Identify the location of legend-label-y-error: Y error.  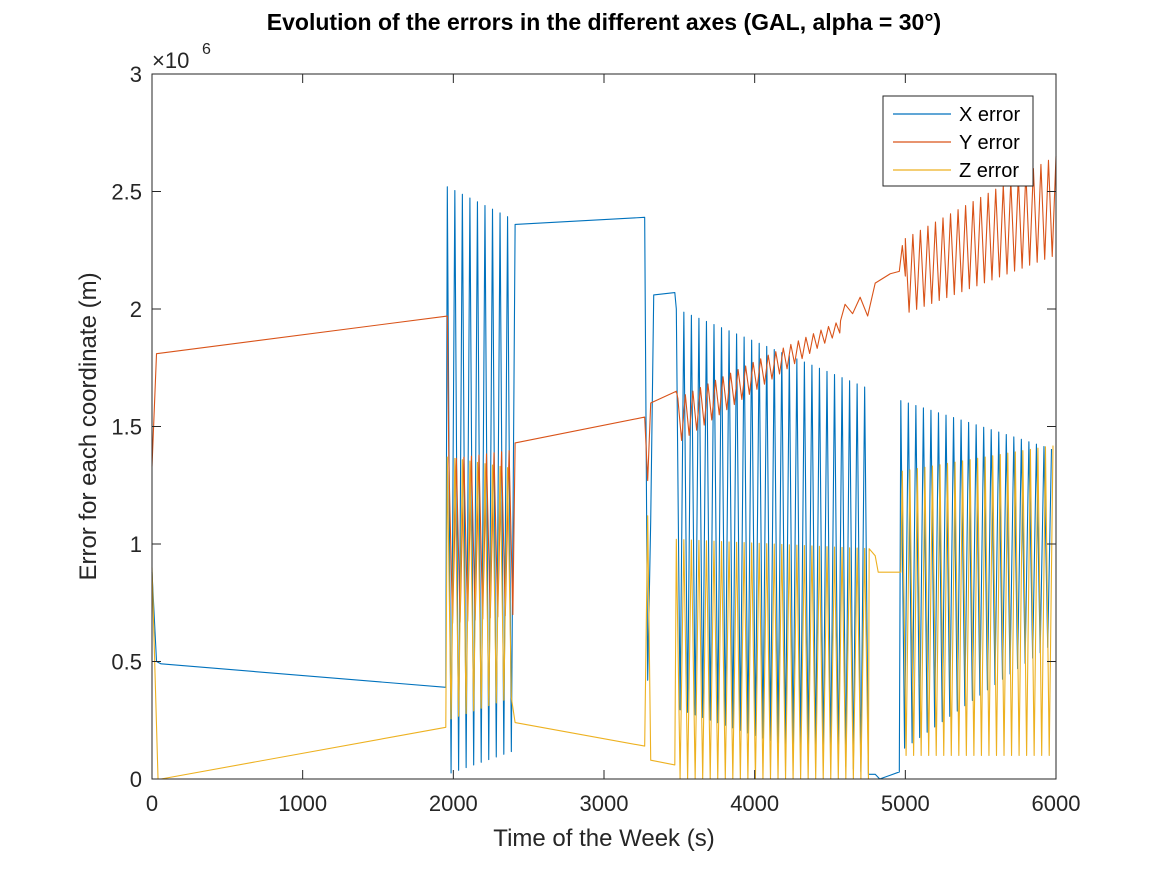
(989, 143).